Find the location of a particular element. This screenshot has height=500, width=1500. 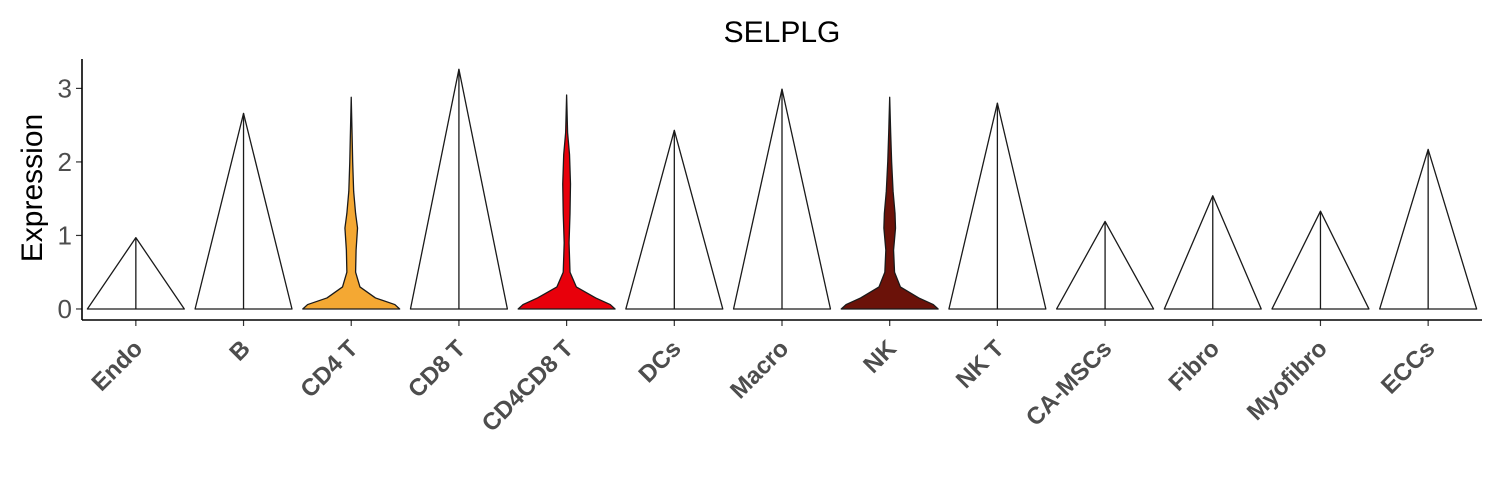

violin-cd4cd8-t is located at coordinates (566, 202).